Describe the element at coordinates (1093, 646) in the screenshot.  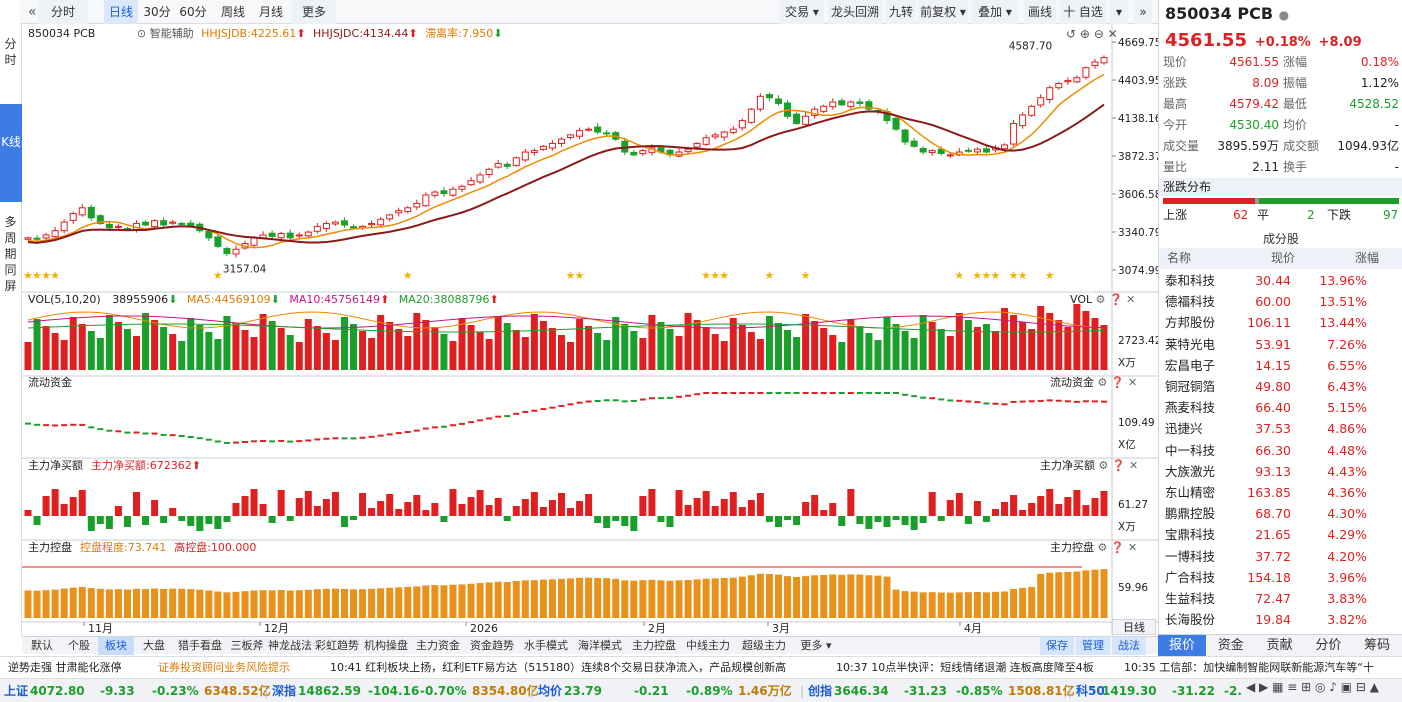
I see `indicator-action-1: 管理` at that location.